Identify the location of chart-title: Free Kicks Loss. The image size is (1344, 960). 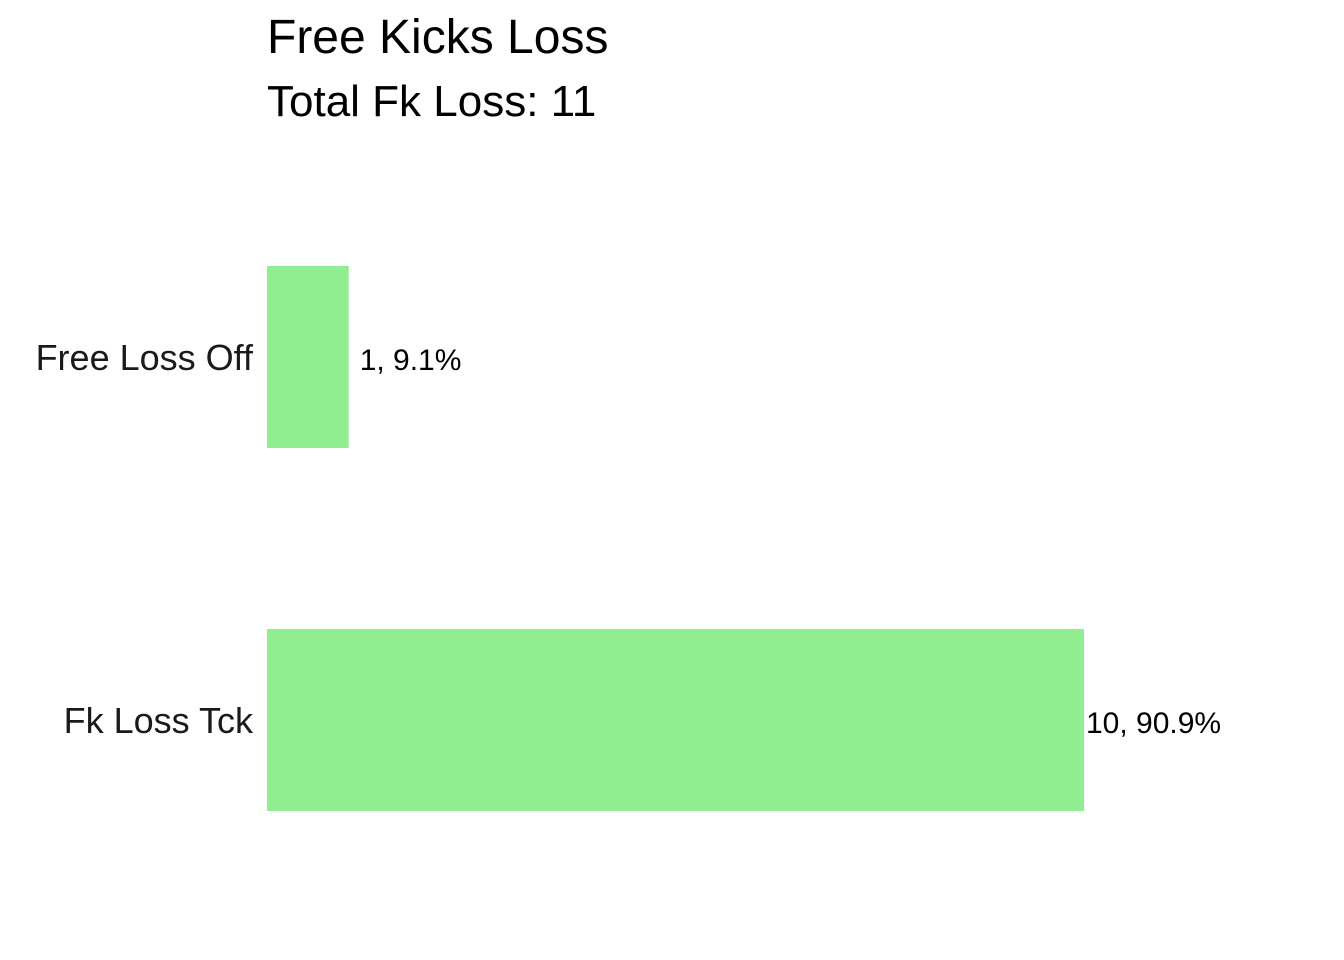
(437, 37).